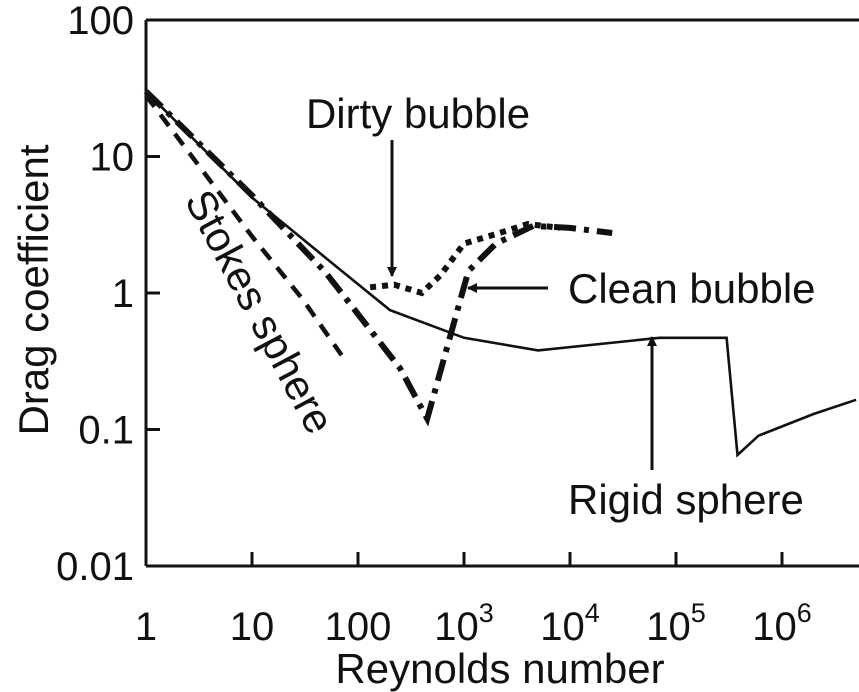 The image size is (859, 692). What do you see at coordinates (499, 668) in the screenshot?
I see `x-axis-label: Reynolds number` at bounding box center [499, 668].